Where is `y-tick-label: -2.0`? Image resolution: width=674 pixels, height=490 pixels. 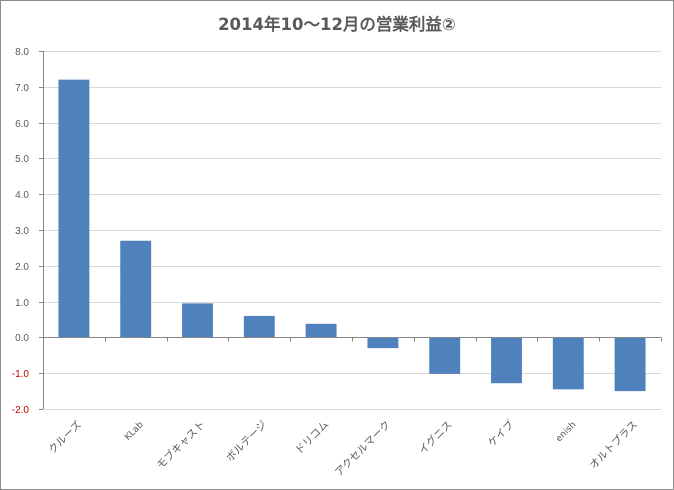
y-tick-label: -2.0 is located at coordinates (21, 410).